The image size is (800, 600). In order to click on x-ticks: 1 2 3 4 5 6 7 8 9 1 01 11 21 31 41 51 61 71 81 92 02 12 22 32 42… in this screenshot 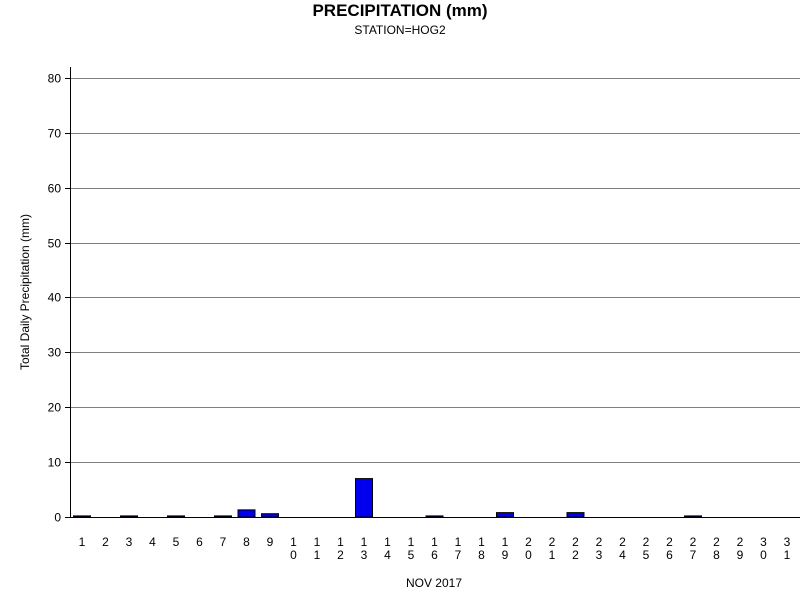, I will do `click(435, 548)`.